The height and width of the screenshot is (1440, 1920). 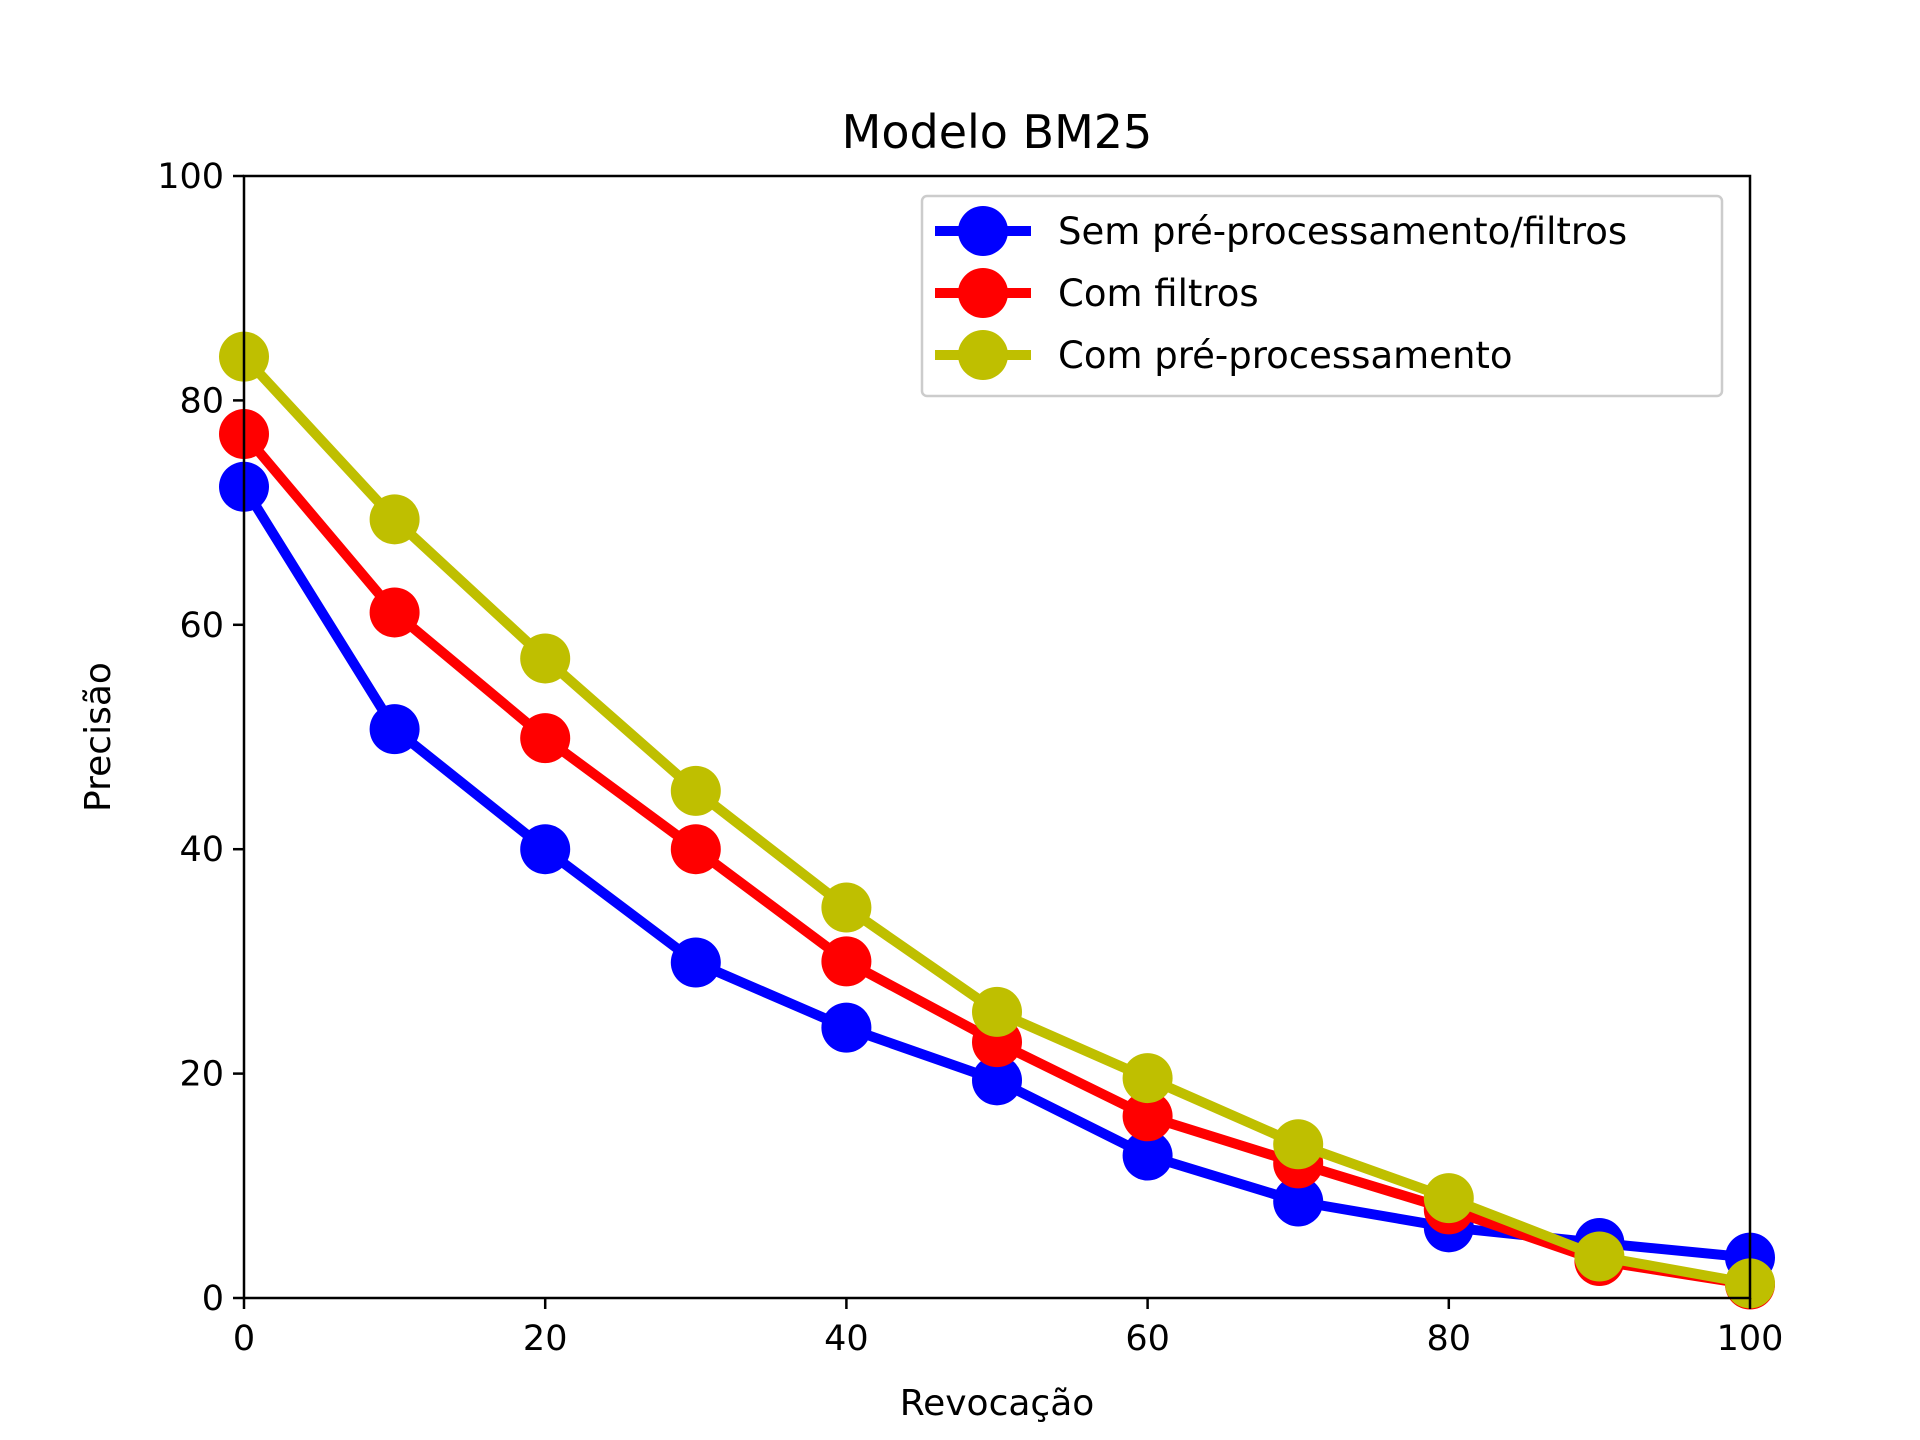 I want to click on legend-box, so click(x=1322, y=296).